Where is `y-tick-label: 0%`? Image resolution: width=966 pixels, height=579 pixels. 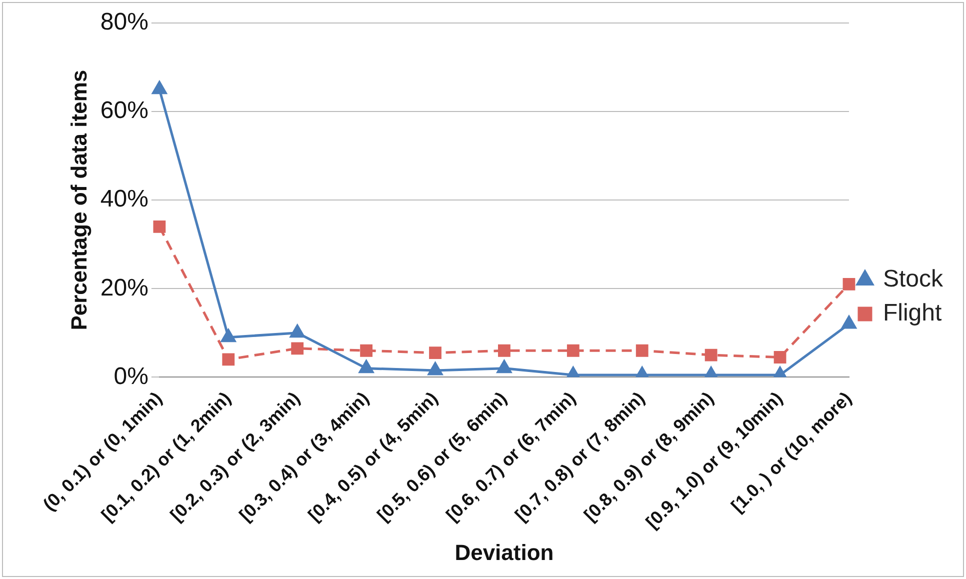
y-tick-label: 0% is located at coordinates (131, 376).